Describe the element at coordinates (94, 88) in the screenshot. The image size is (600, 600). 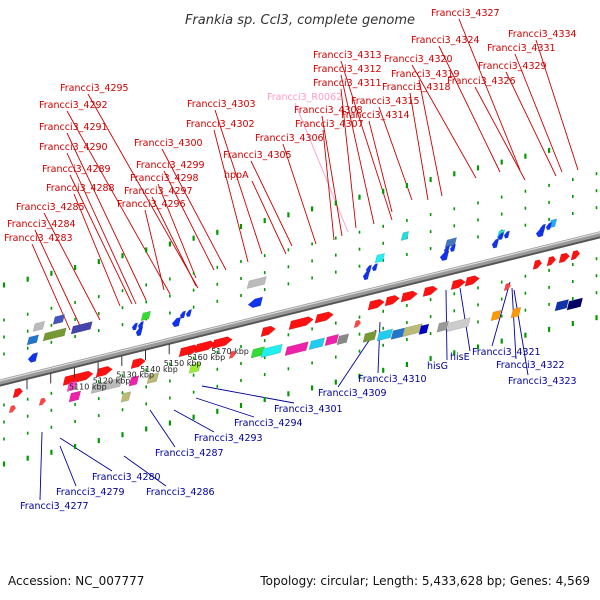
I see `gene-label: Francci3_4295` at that location.